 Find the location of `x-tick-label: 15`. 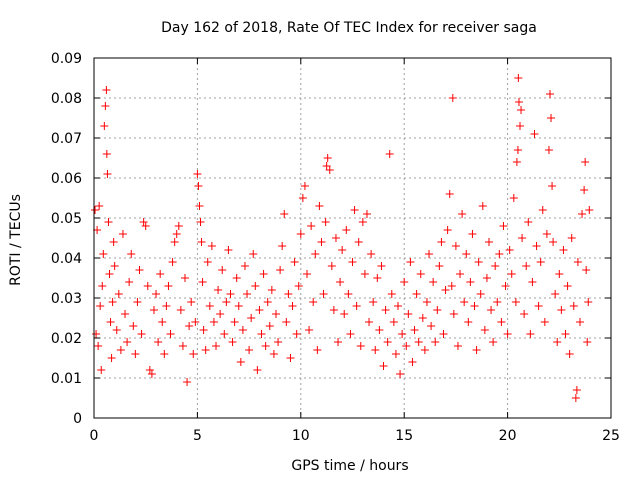

x-tick-label: 15 is located at coordinates (404, 436).